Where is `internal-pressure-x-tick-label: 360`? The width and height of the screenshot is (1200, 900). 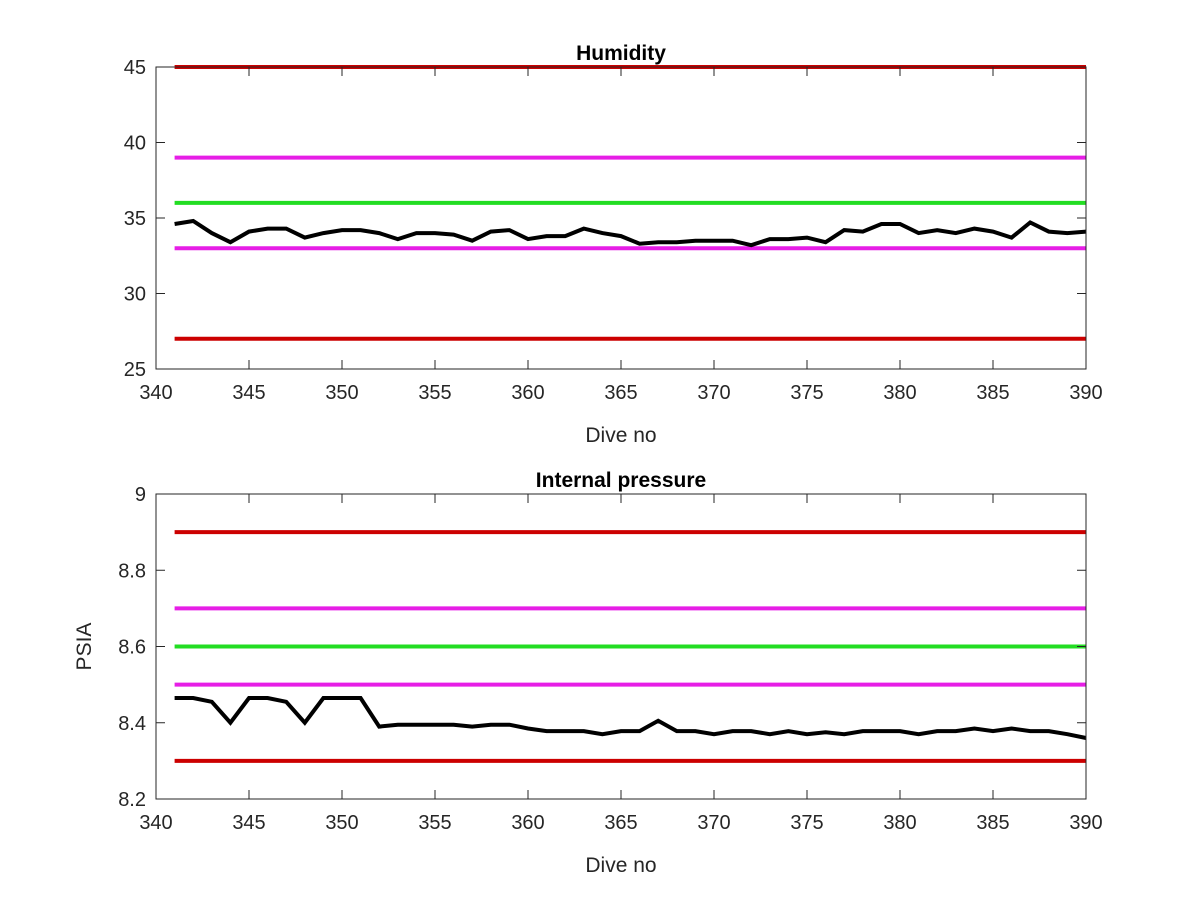 internal-pressure-x-tick-label: 360 is located at coordinates (527, 823).